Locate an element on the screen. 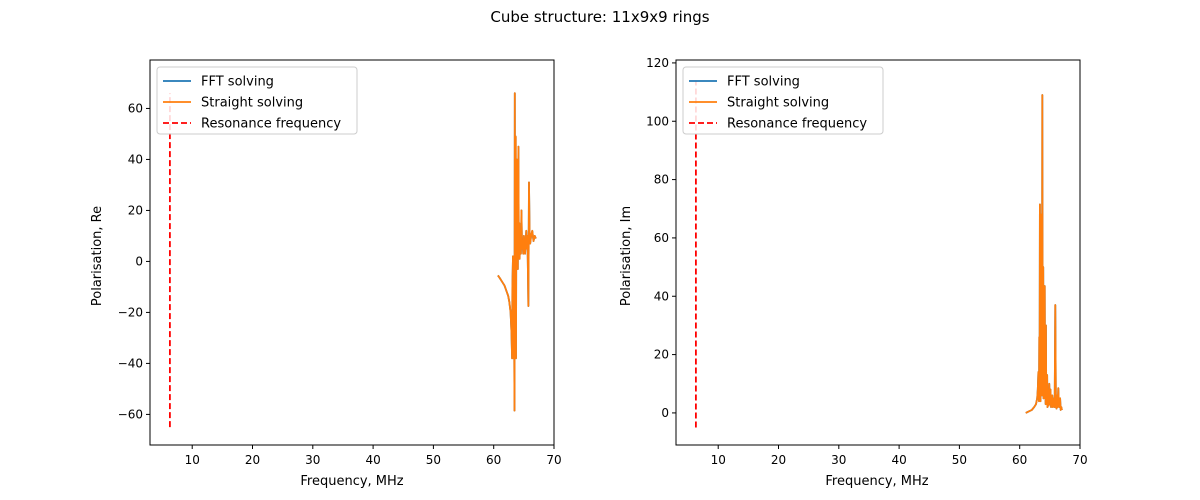  y-axis-label: Polarisation, Re is located at coordinates (97, 256).